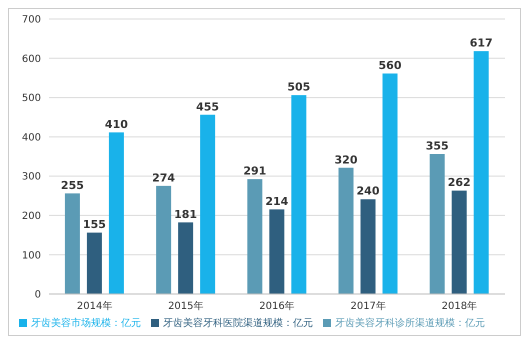 Image resolution: width=529 pixels, height=344 pixels. Describe the element at coordinates (116, 124) in the screenshot. I see `data-label: 410` at that location.